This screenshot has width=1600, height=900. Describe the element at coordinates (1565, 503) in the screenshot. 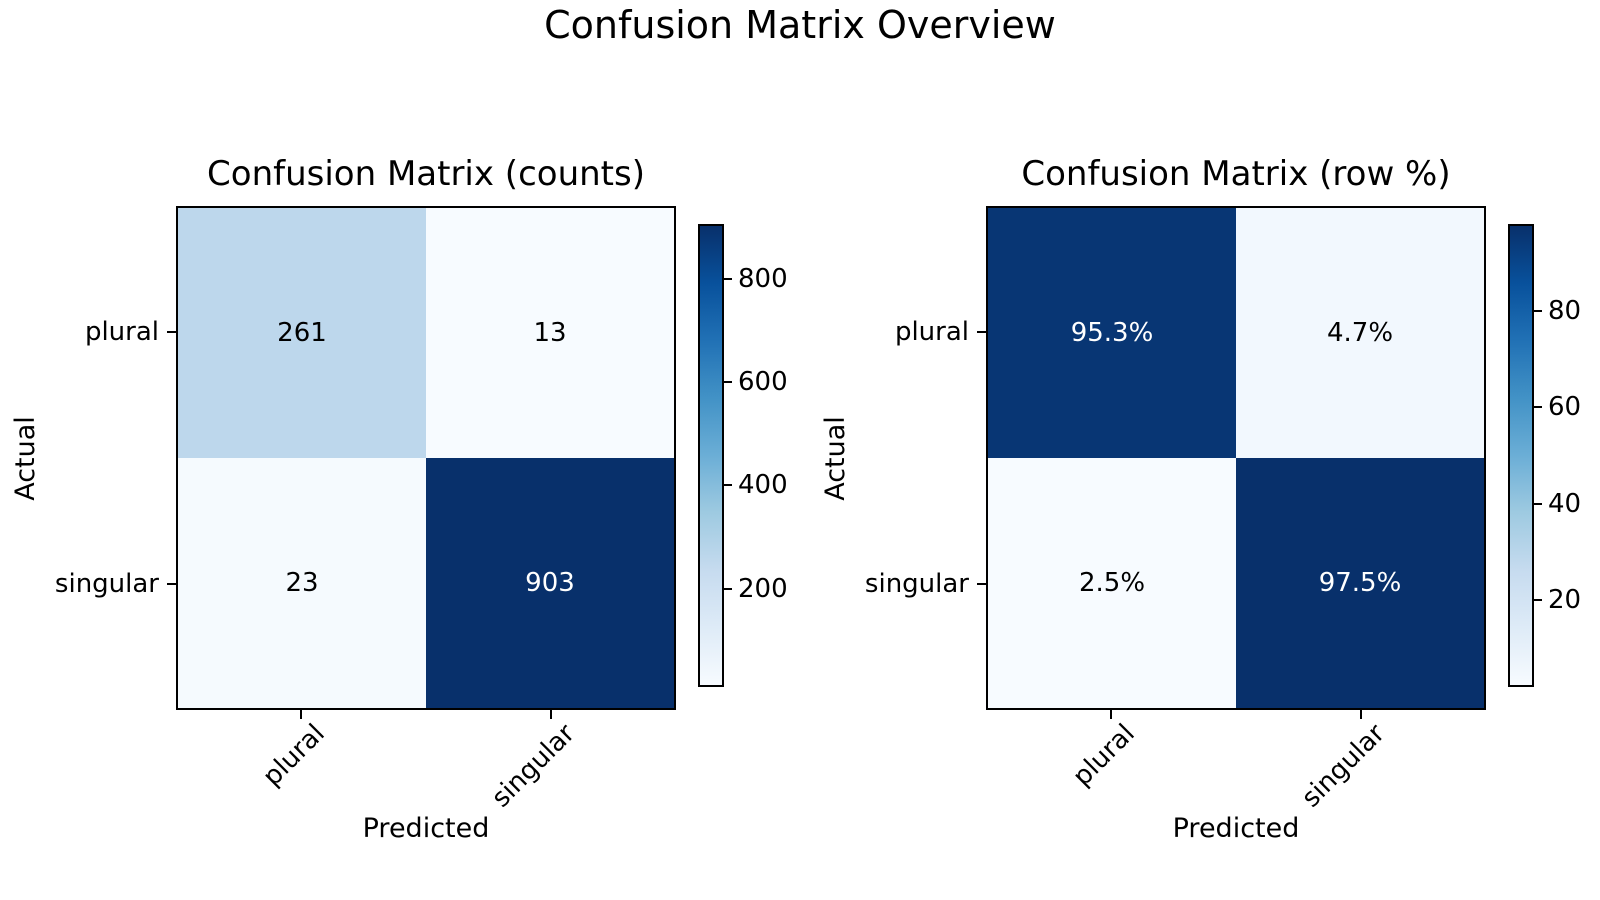

I see `colorbar-tick-label-40: 40` at that location.